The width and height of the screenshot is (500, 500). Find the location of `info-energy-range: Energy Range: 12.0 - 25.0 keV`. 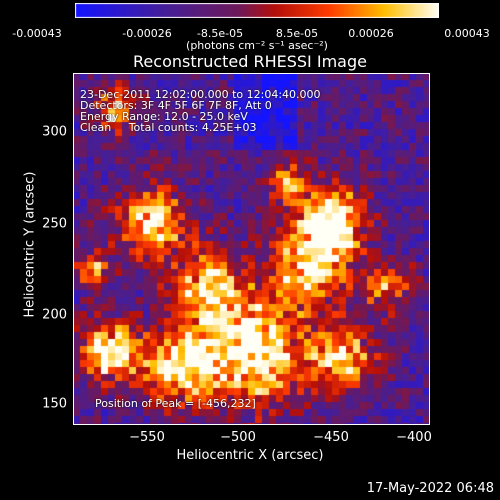

info-energy-range: Energy Range: 12.0 - 25.0 keV is located at coordinates (164, 116).